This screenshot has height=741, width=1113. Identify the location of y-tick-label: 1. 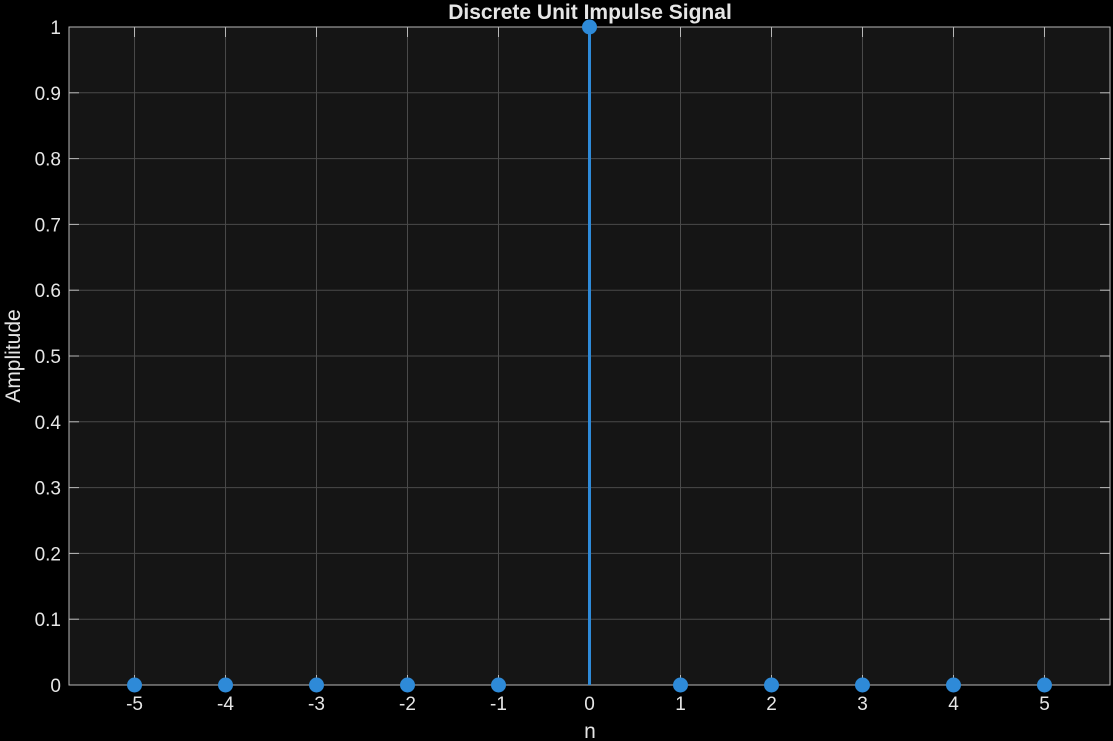
(55, 28).